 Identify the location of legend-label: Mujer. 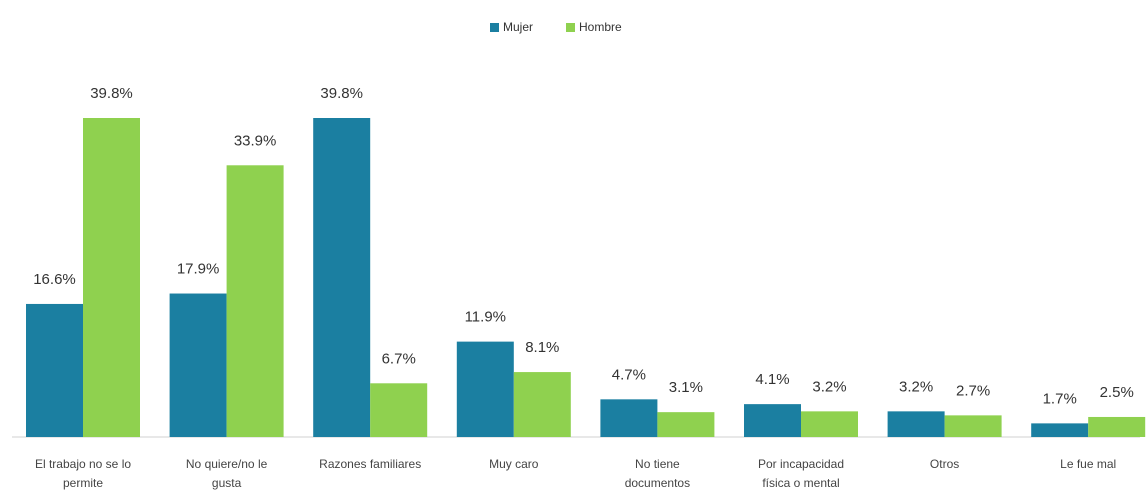
(518, 27).